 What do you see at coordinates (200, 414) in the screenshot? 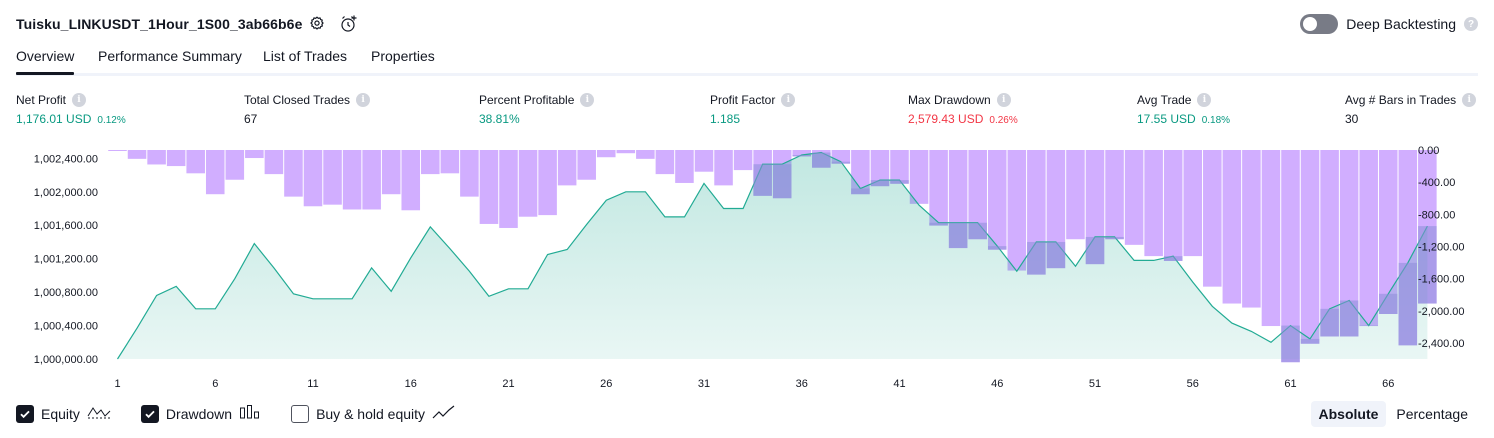
I see `legend-drawdown: Drawdown` at bounding box center [200, 414].